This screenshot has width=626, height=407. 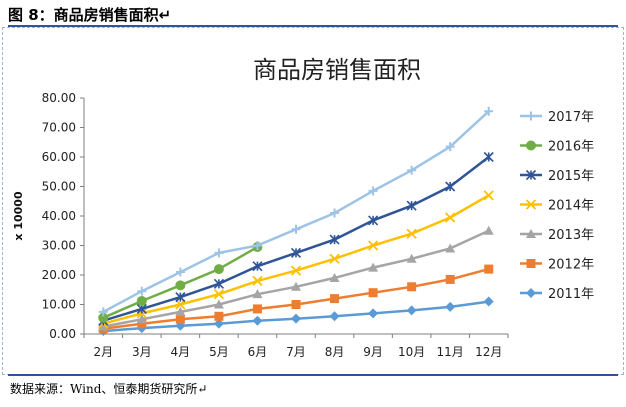 I want to click on x-tick-label: 9月, so click(x=373, y=352).